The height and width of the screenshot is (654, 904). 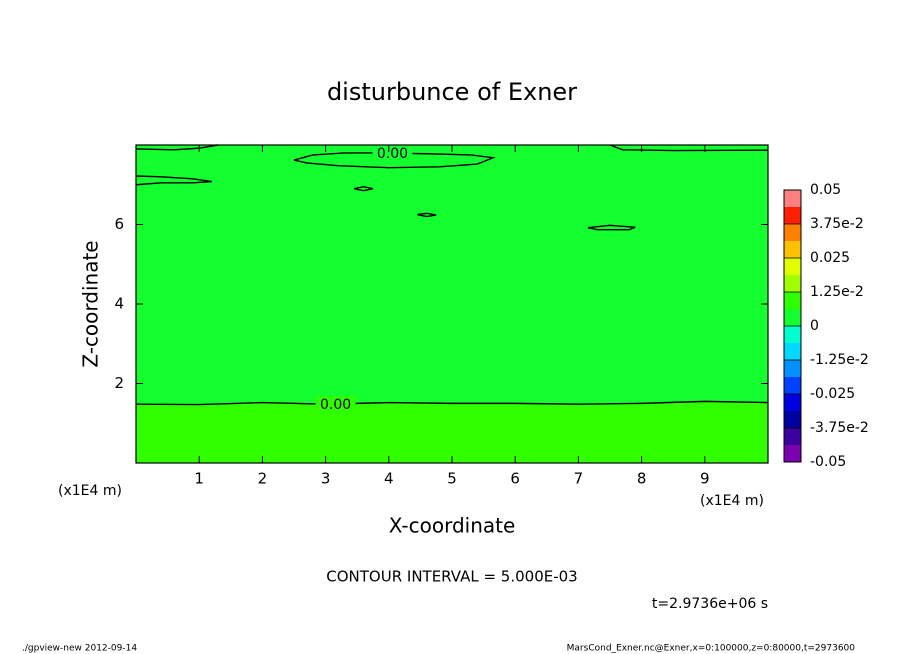 I want to click on colorbar-tick-label: -0.025, so click(x=832, y=394).